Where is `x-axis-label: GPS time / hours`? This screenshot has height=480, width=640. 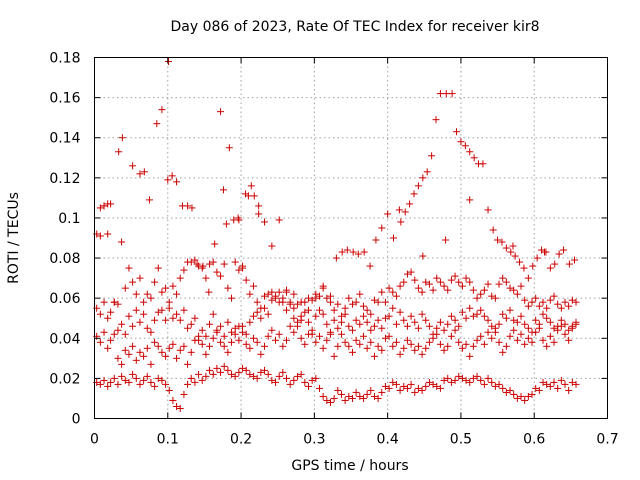 x-axis-label: GPS time / hours is located at coordinates (349, 466).